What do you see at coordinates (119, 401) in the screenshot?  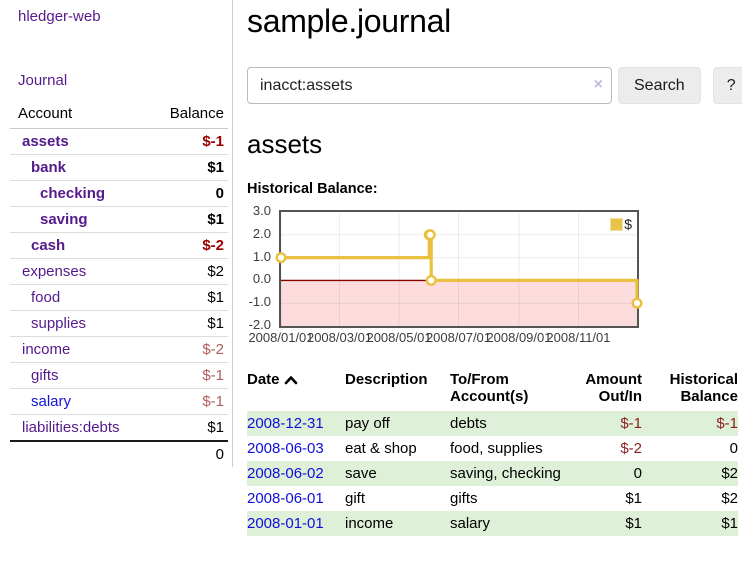 I see `account-row: salary $-1` at bounding box center [119, 401].